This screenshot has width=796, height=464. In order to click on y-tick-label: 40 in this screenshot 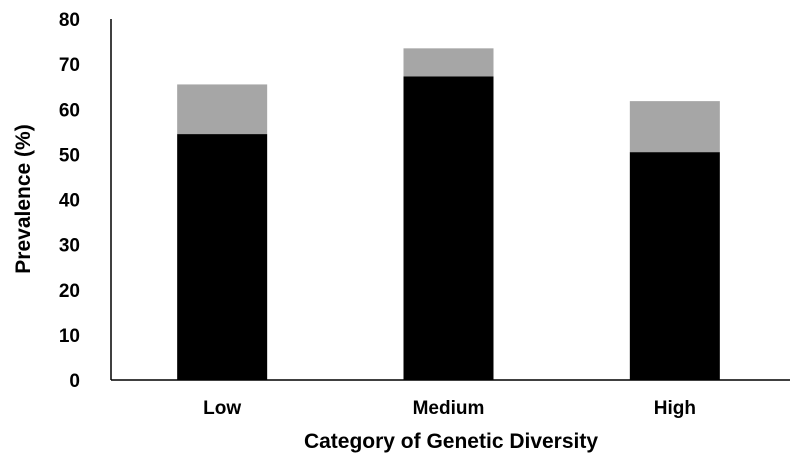, I will do `click(69, 201)`.